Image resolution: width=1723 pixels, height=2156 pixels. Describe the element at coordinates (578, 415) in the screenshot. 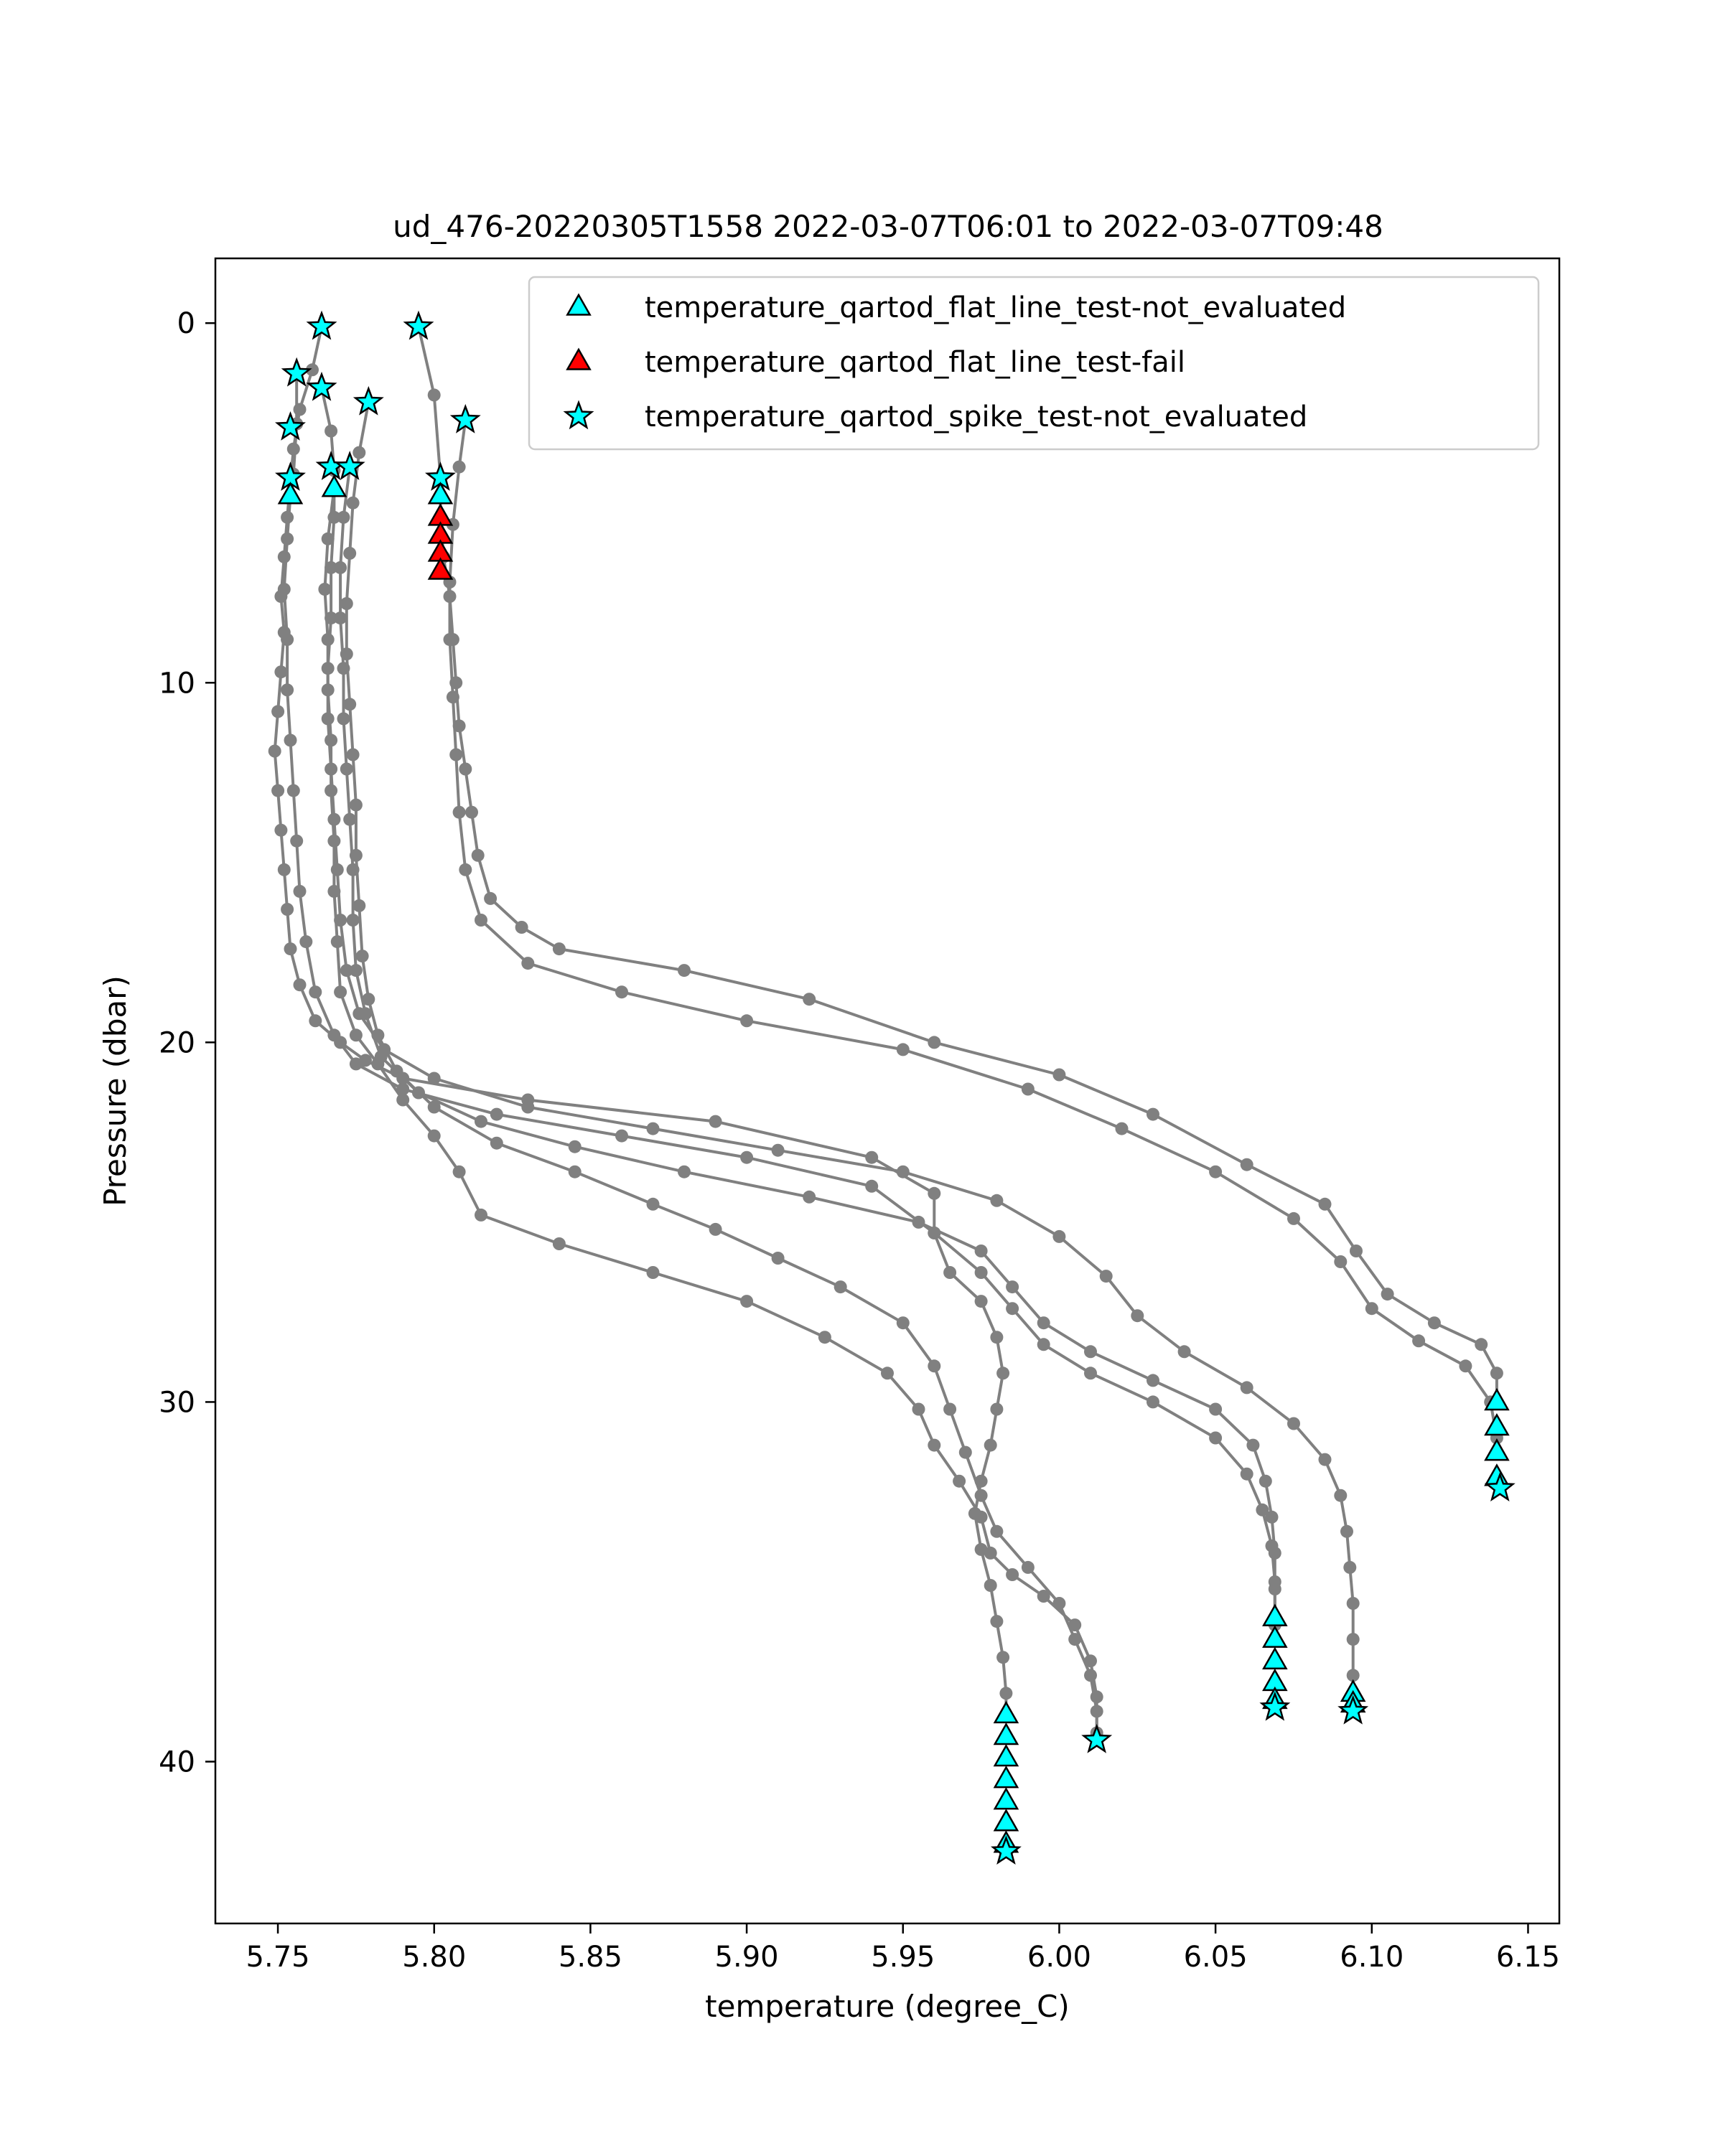

I see `legend-marker-star` at that location.